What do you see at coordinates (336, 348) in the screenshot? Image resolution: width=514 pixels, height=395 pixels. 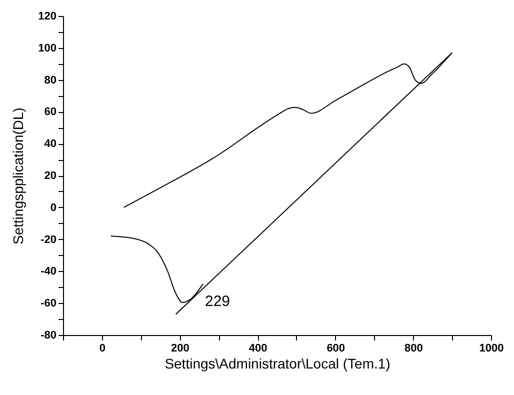 I see `x-tick-label: 600` at bounding box center [336, 348].